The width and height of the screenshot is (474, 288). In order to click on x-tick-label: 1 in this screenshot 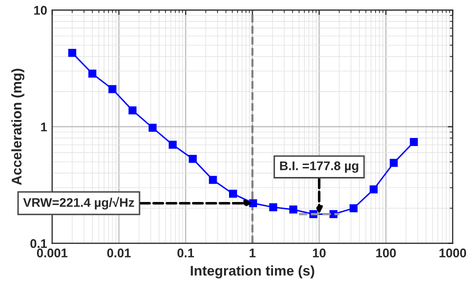, I will do `click(253, 253)`.